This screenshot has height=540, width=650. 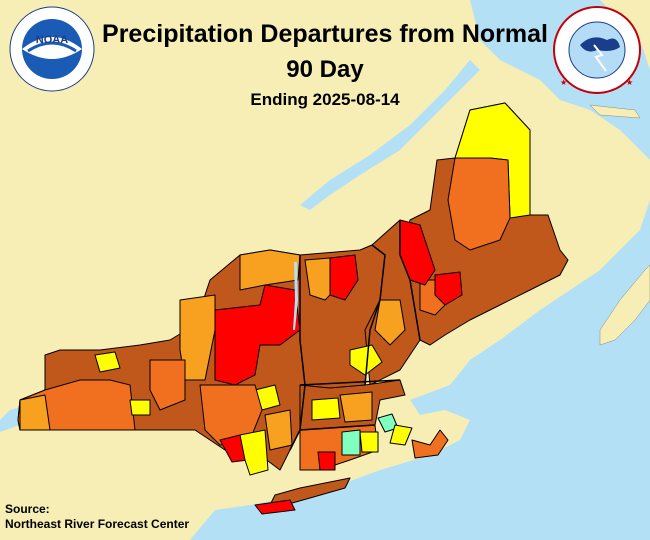 I want to click on source-label: Source:, so click(x=27, y=509).